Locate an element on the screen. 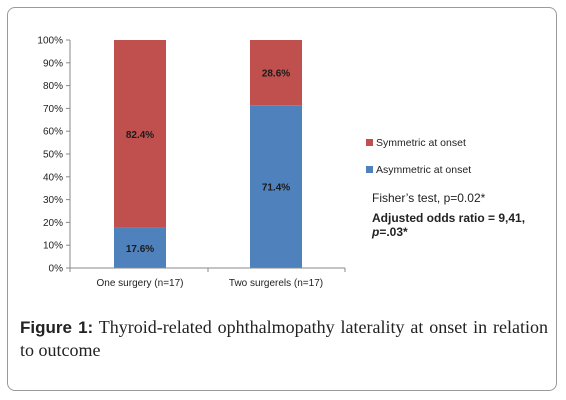 Image resolution: width=566 pixels, height=400 pixels. legend: Symmetric at onset Asymmetric at onset is located at coordinates (418, 156).